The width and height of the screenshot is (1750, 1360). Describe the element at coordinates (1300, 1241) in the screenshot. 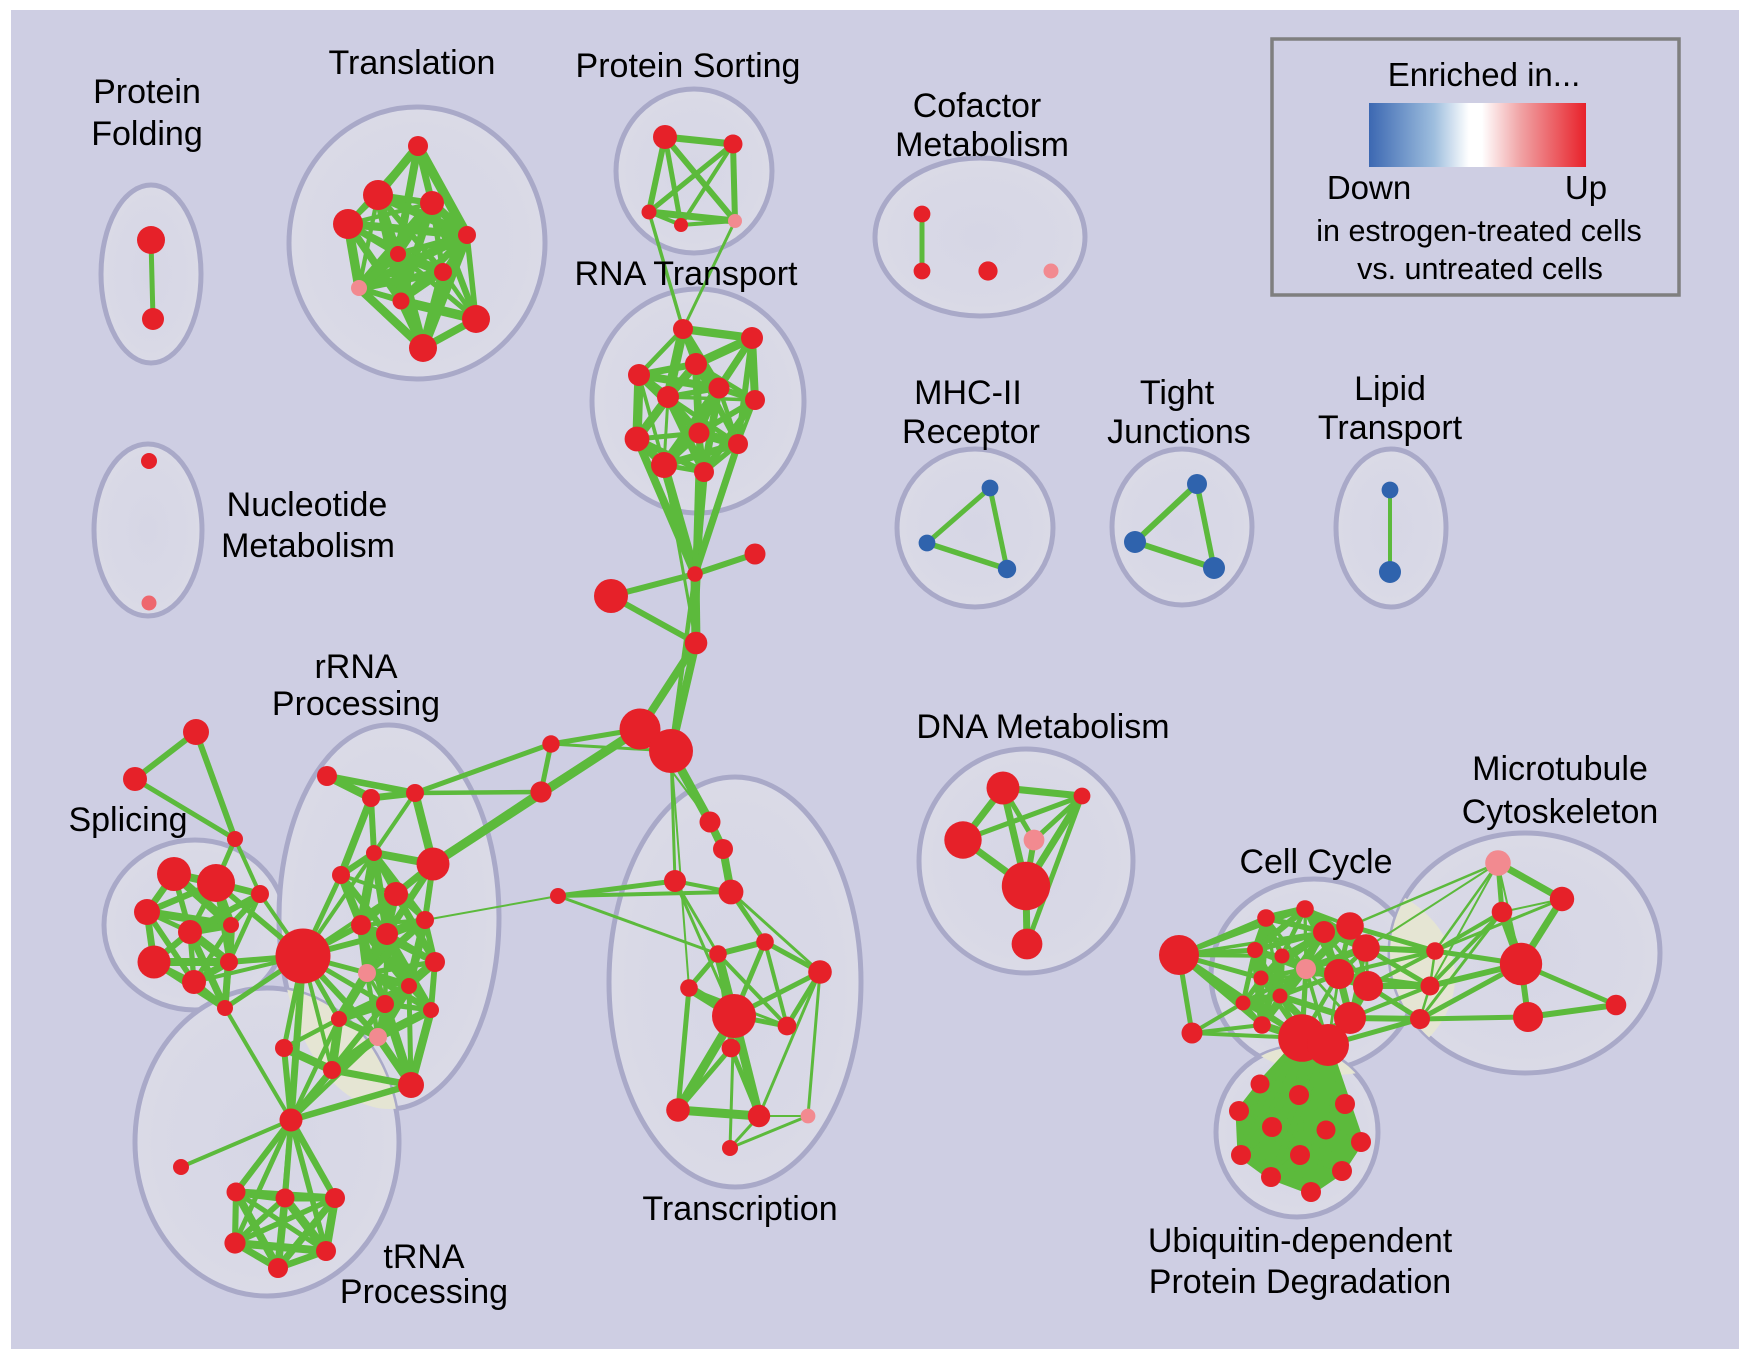

I see `svg-text: Ubiquitin-dependent` at that location.